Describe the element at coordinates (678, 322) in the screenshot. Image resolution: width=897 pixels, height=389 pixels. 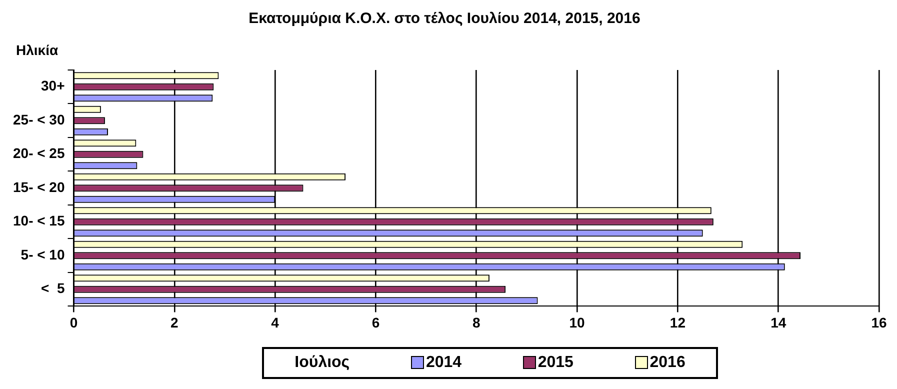
I see `x-tick-label: 12` at that location.